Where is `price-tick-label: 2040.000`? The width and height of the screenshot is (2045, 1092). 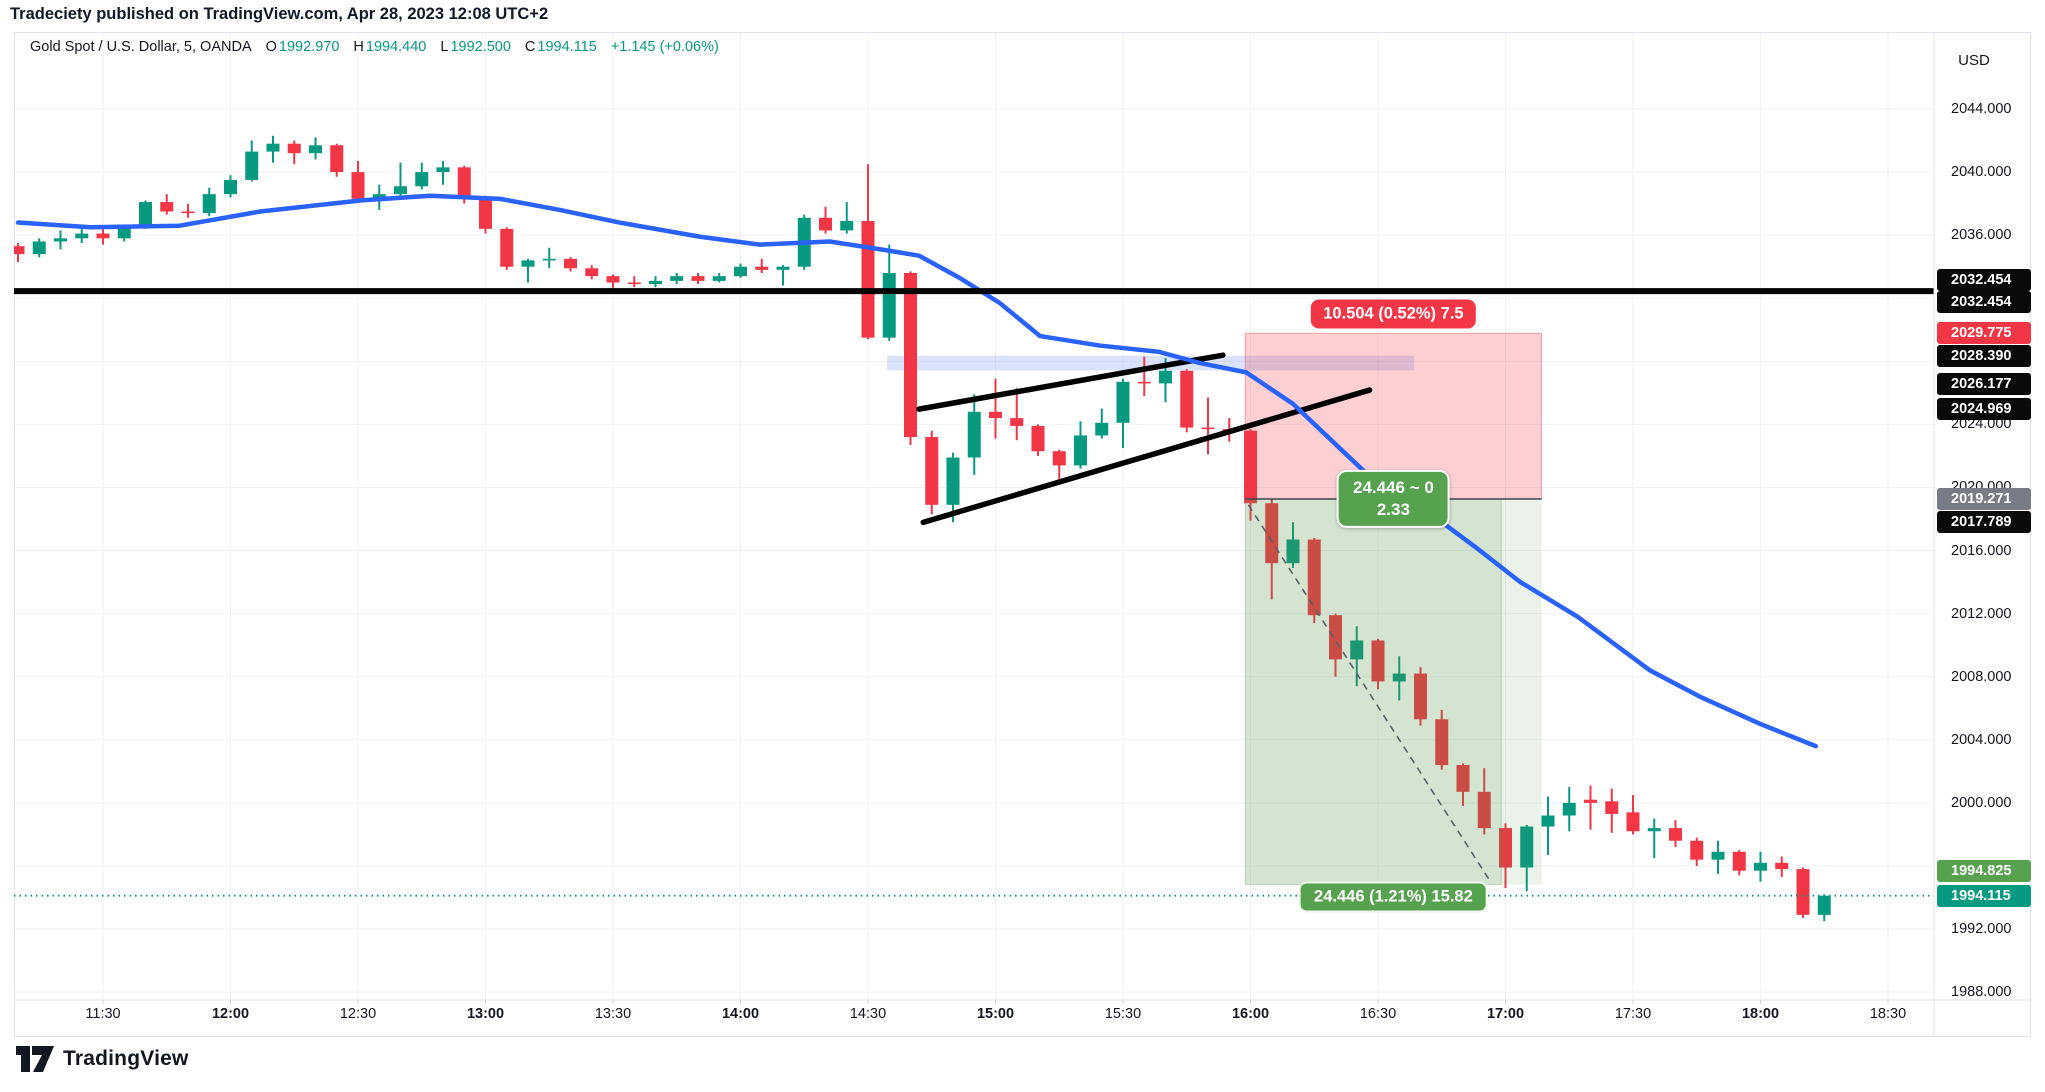
price-tick-label: 2040.000 is located at coordinates (1981, 172).